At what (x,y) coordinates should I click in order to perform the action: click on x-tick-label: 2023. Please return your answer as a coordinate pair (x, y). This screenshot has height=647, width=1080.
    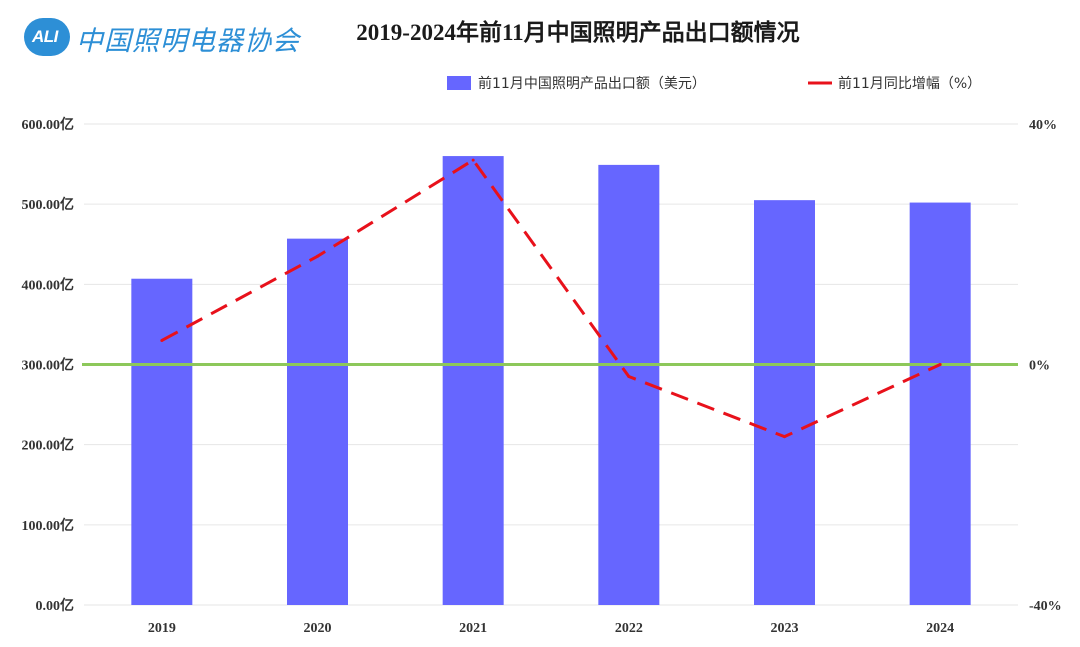
    Looking at the image, I should click on (785, 628).